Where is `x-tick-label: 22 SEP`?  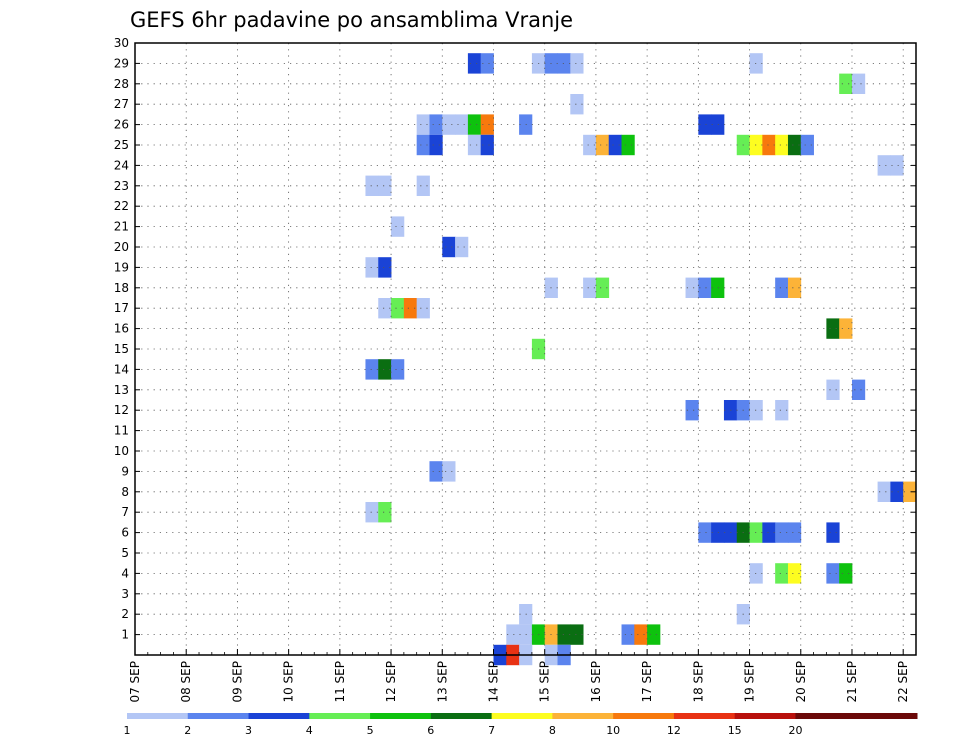
x-tick-label: 22 SEP is located at coordinates (903, 682).